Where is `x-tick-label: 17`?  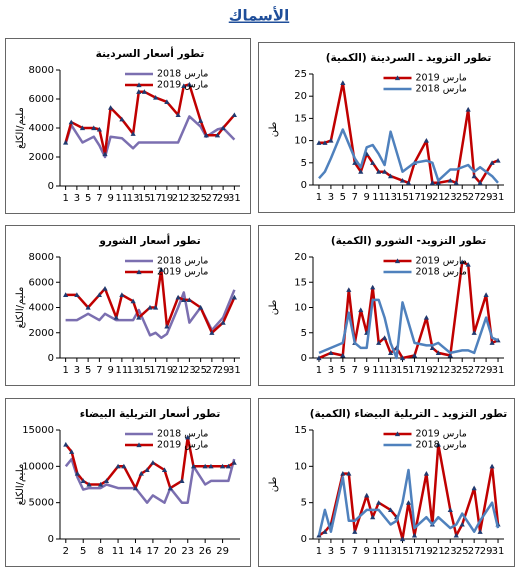 x-tick-label: 17 is located at coordinates (414, 197).